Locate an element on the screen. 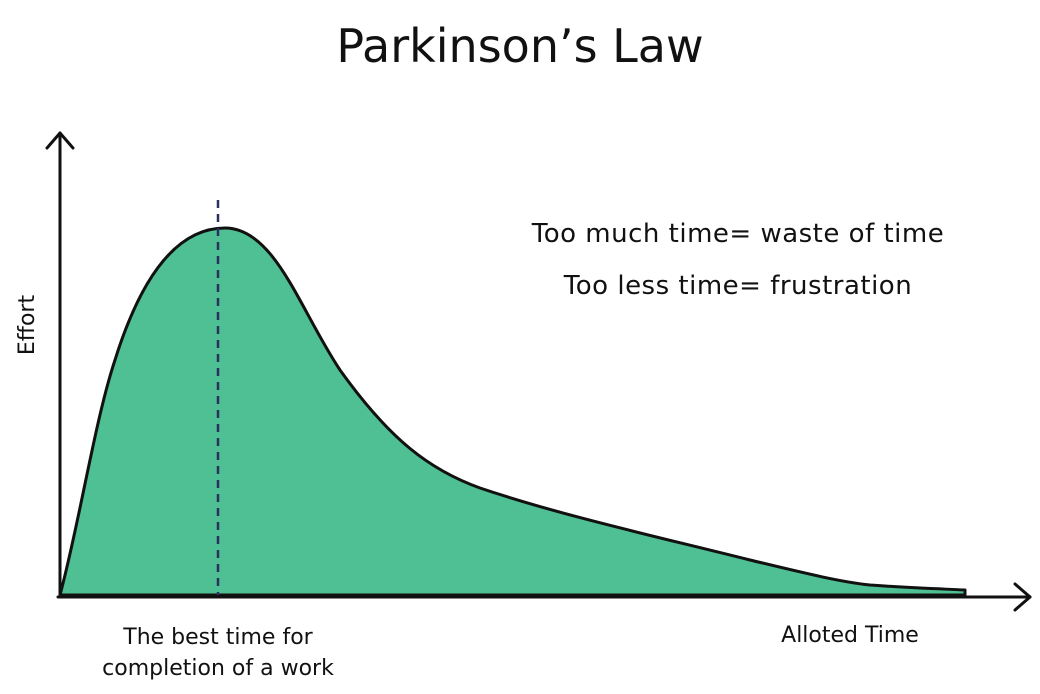 The width and height of the screenshot is (1040, 694). x-arrow is located at coordinates (1022, 597).